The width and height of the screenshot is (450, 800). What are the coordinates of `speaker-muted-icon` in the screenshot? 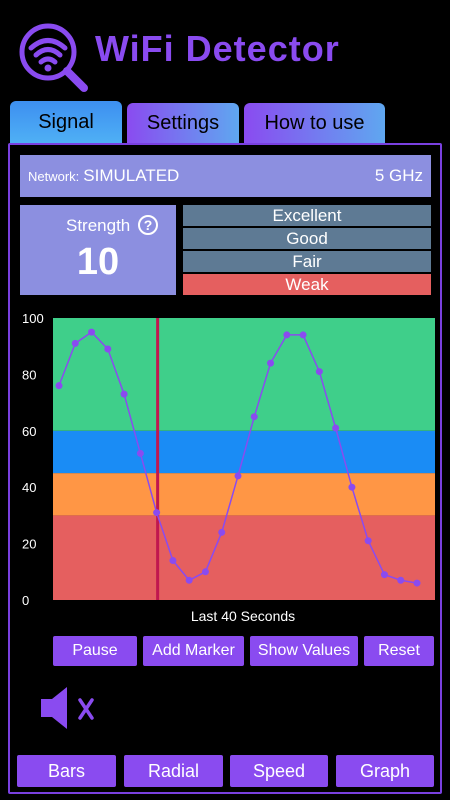 It's located at (68, 708).